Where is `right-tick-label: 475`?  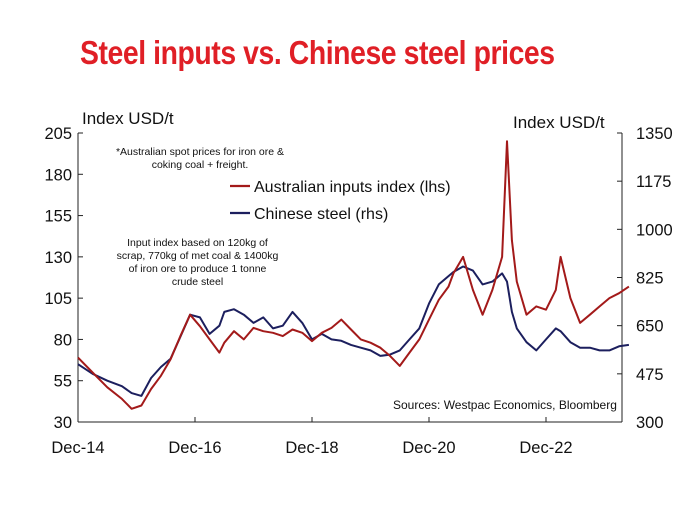 right-tick-label: 475 is located at coordinates (650, 375).